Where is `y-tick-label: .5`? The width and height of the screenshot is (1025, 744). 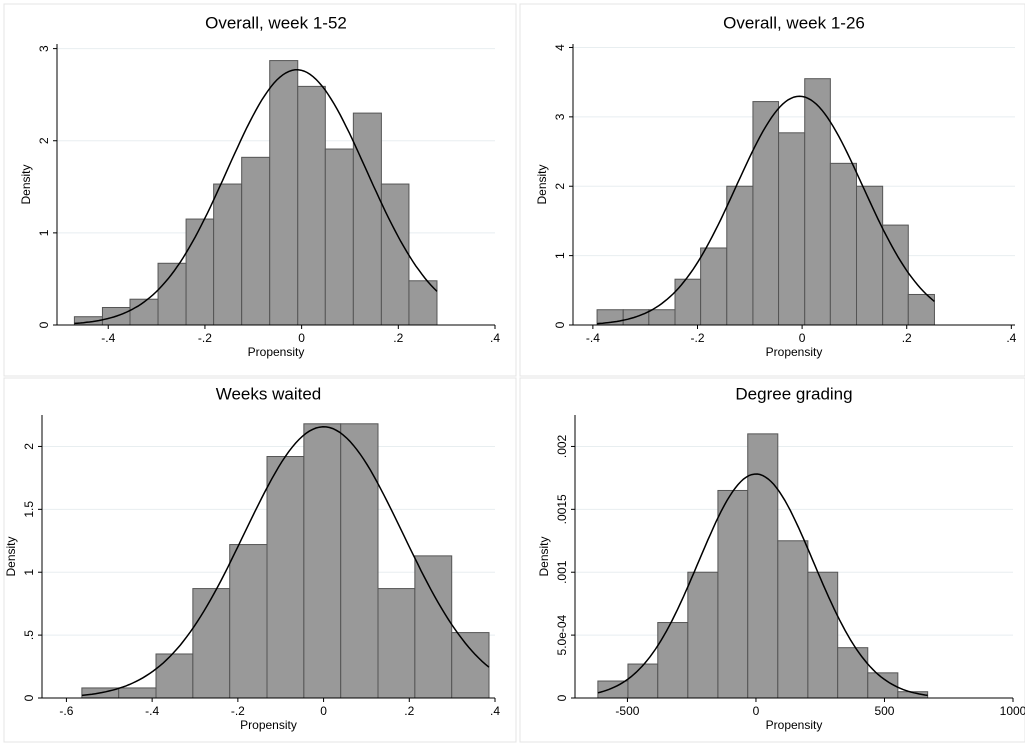 y-tick-label: .5 is located at coordinates (29, 635).